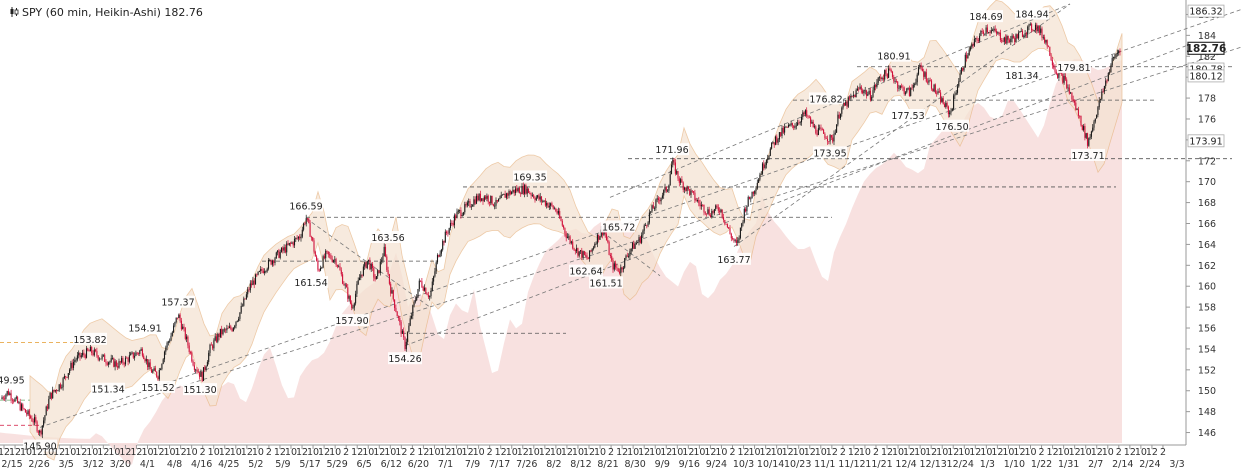 This screenshot has width=1242, height=473. Describe the element at coordinates (147, 464) in the screenshot. I see `x-tick-date: 4/1` at that location.